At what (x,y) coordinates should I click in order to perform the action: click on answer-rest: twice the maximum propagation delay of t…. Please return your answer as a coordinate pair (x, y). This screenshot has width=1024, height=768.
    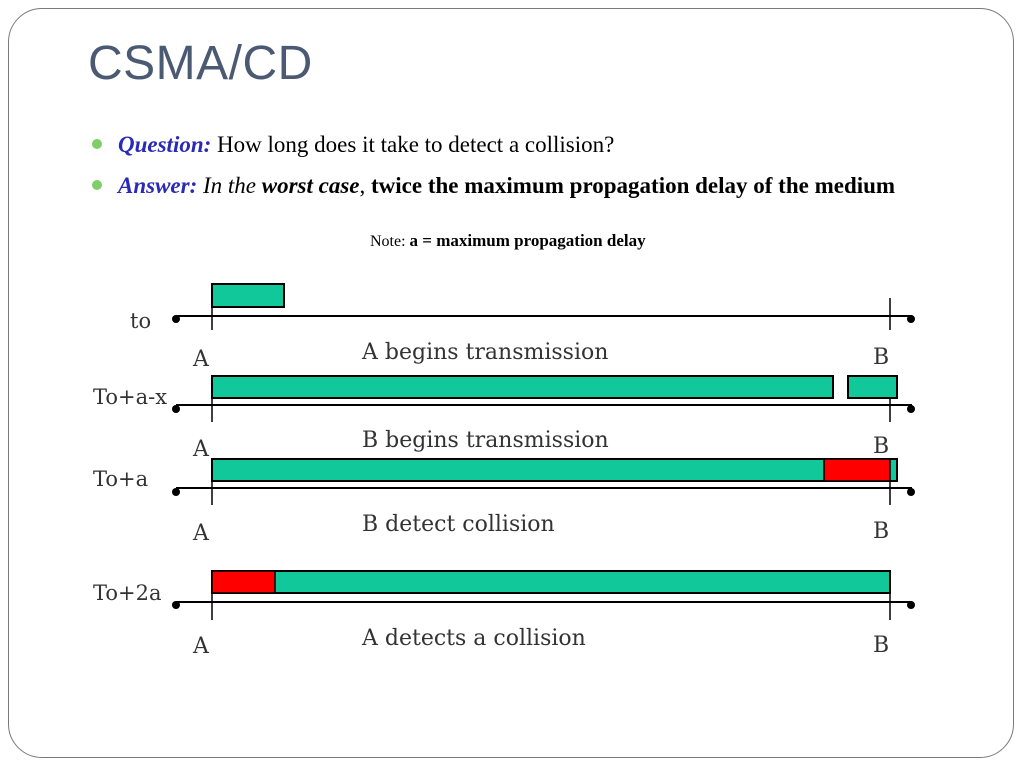
    Looking at the image, I should click on (633, 185).